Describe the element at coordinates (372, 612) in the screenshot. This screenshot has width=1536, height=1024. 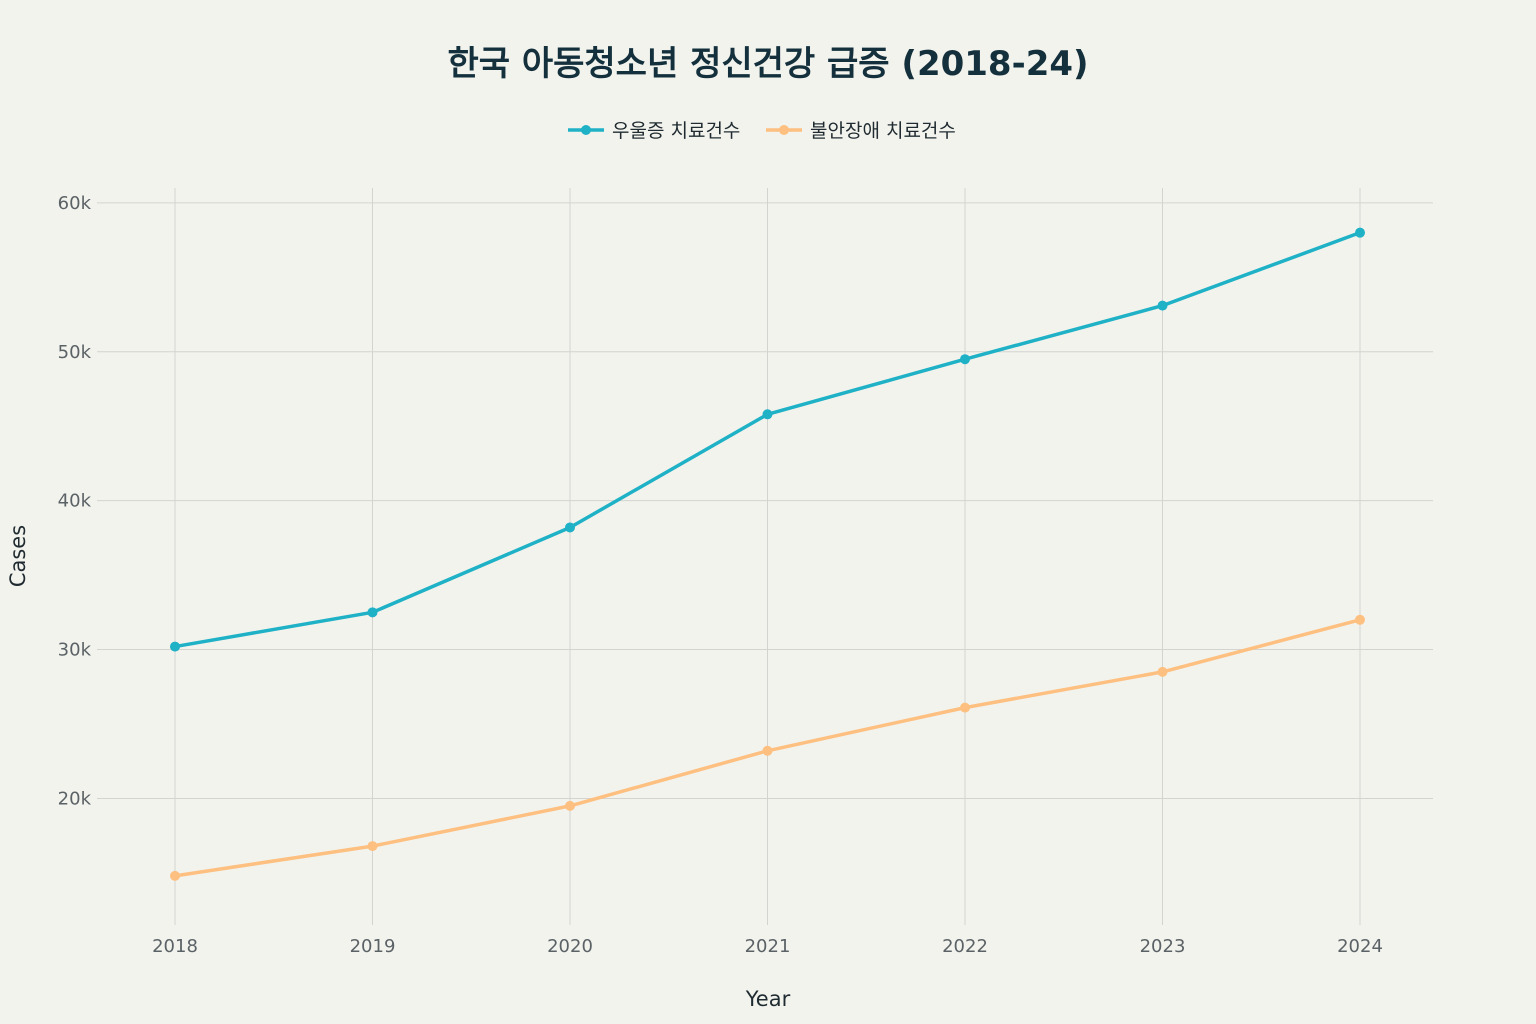
I see `data-point-depression-2019` at that location.